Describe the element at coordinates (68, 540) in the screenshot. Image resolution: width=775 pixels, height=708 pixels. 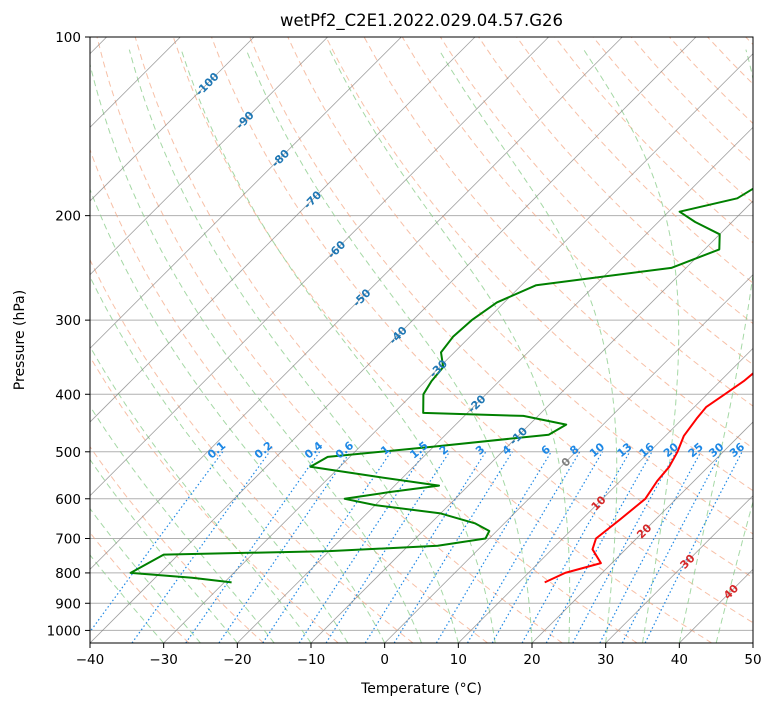
I see `y-tick-label: 700` at that location.